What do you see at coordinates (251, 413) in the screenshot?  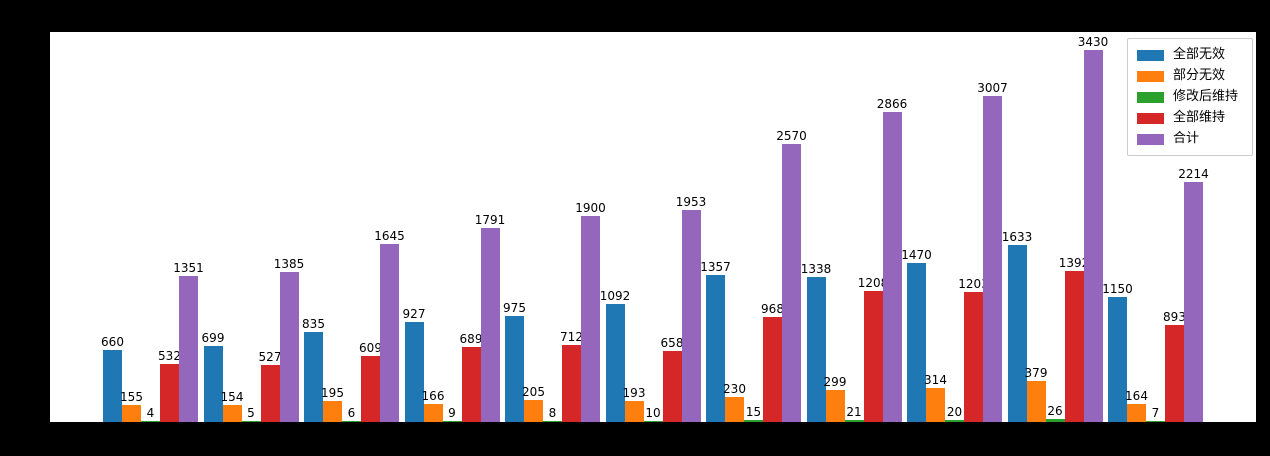 I see `bar-value-label: 5` at bounding box center [251, 413].